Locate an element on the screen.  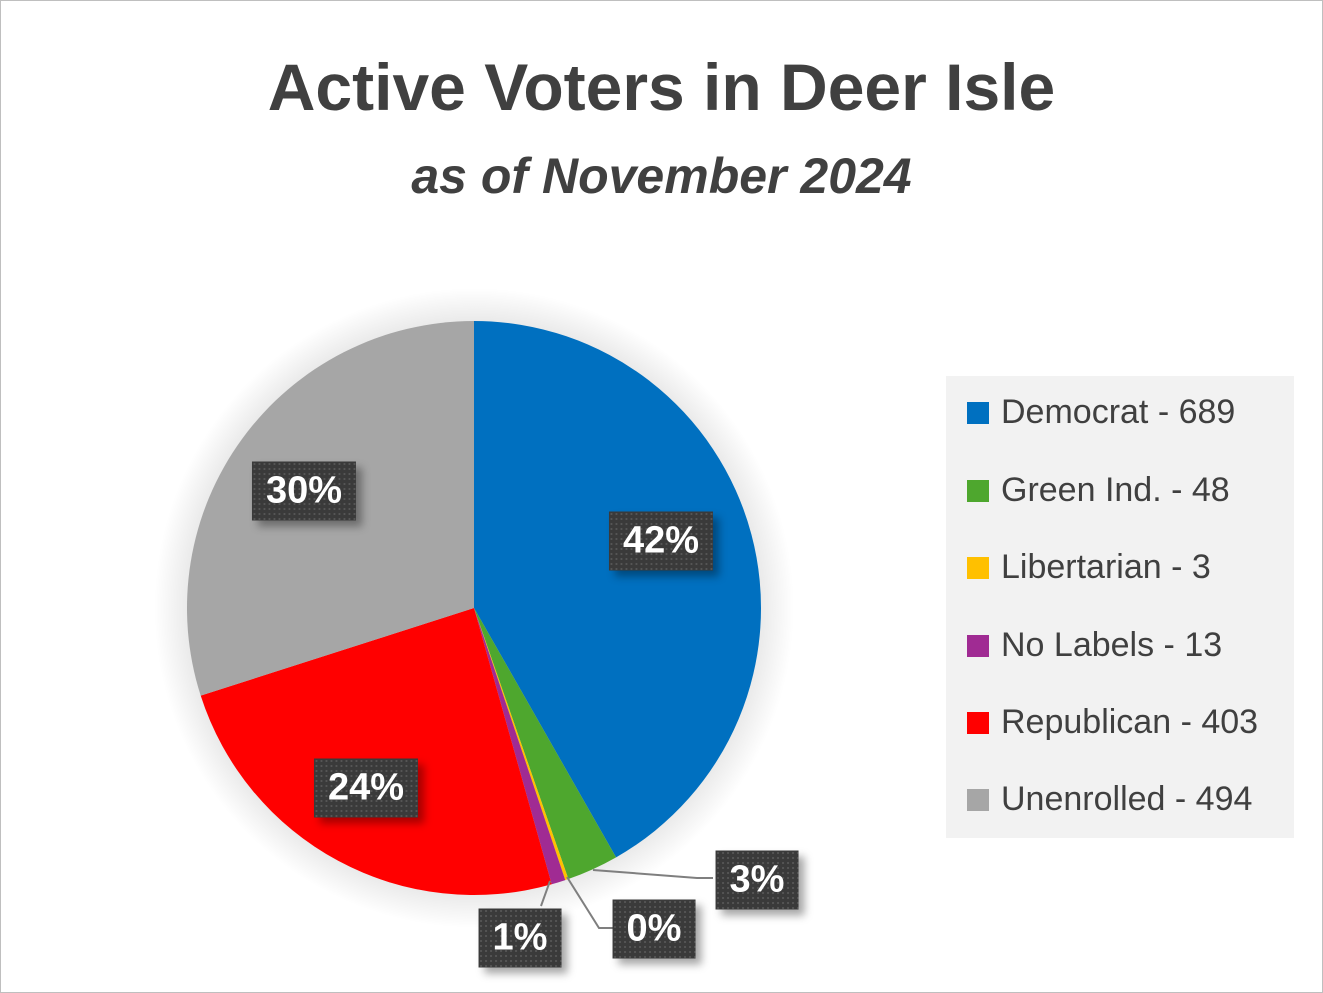
legend-label: Republican - 403 is located at coordinates (1130, 722).